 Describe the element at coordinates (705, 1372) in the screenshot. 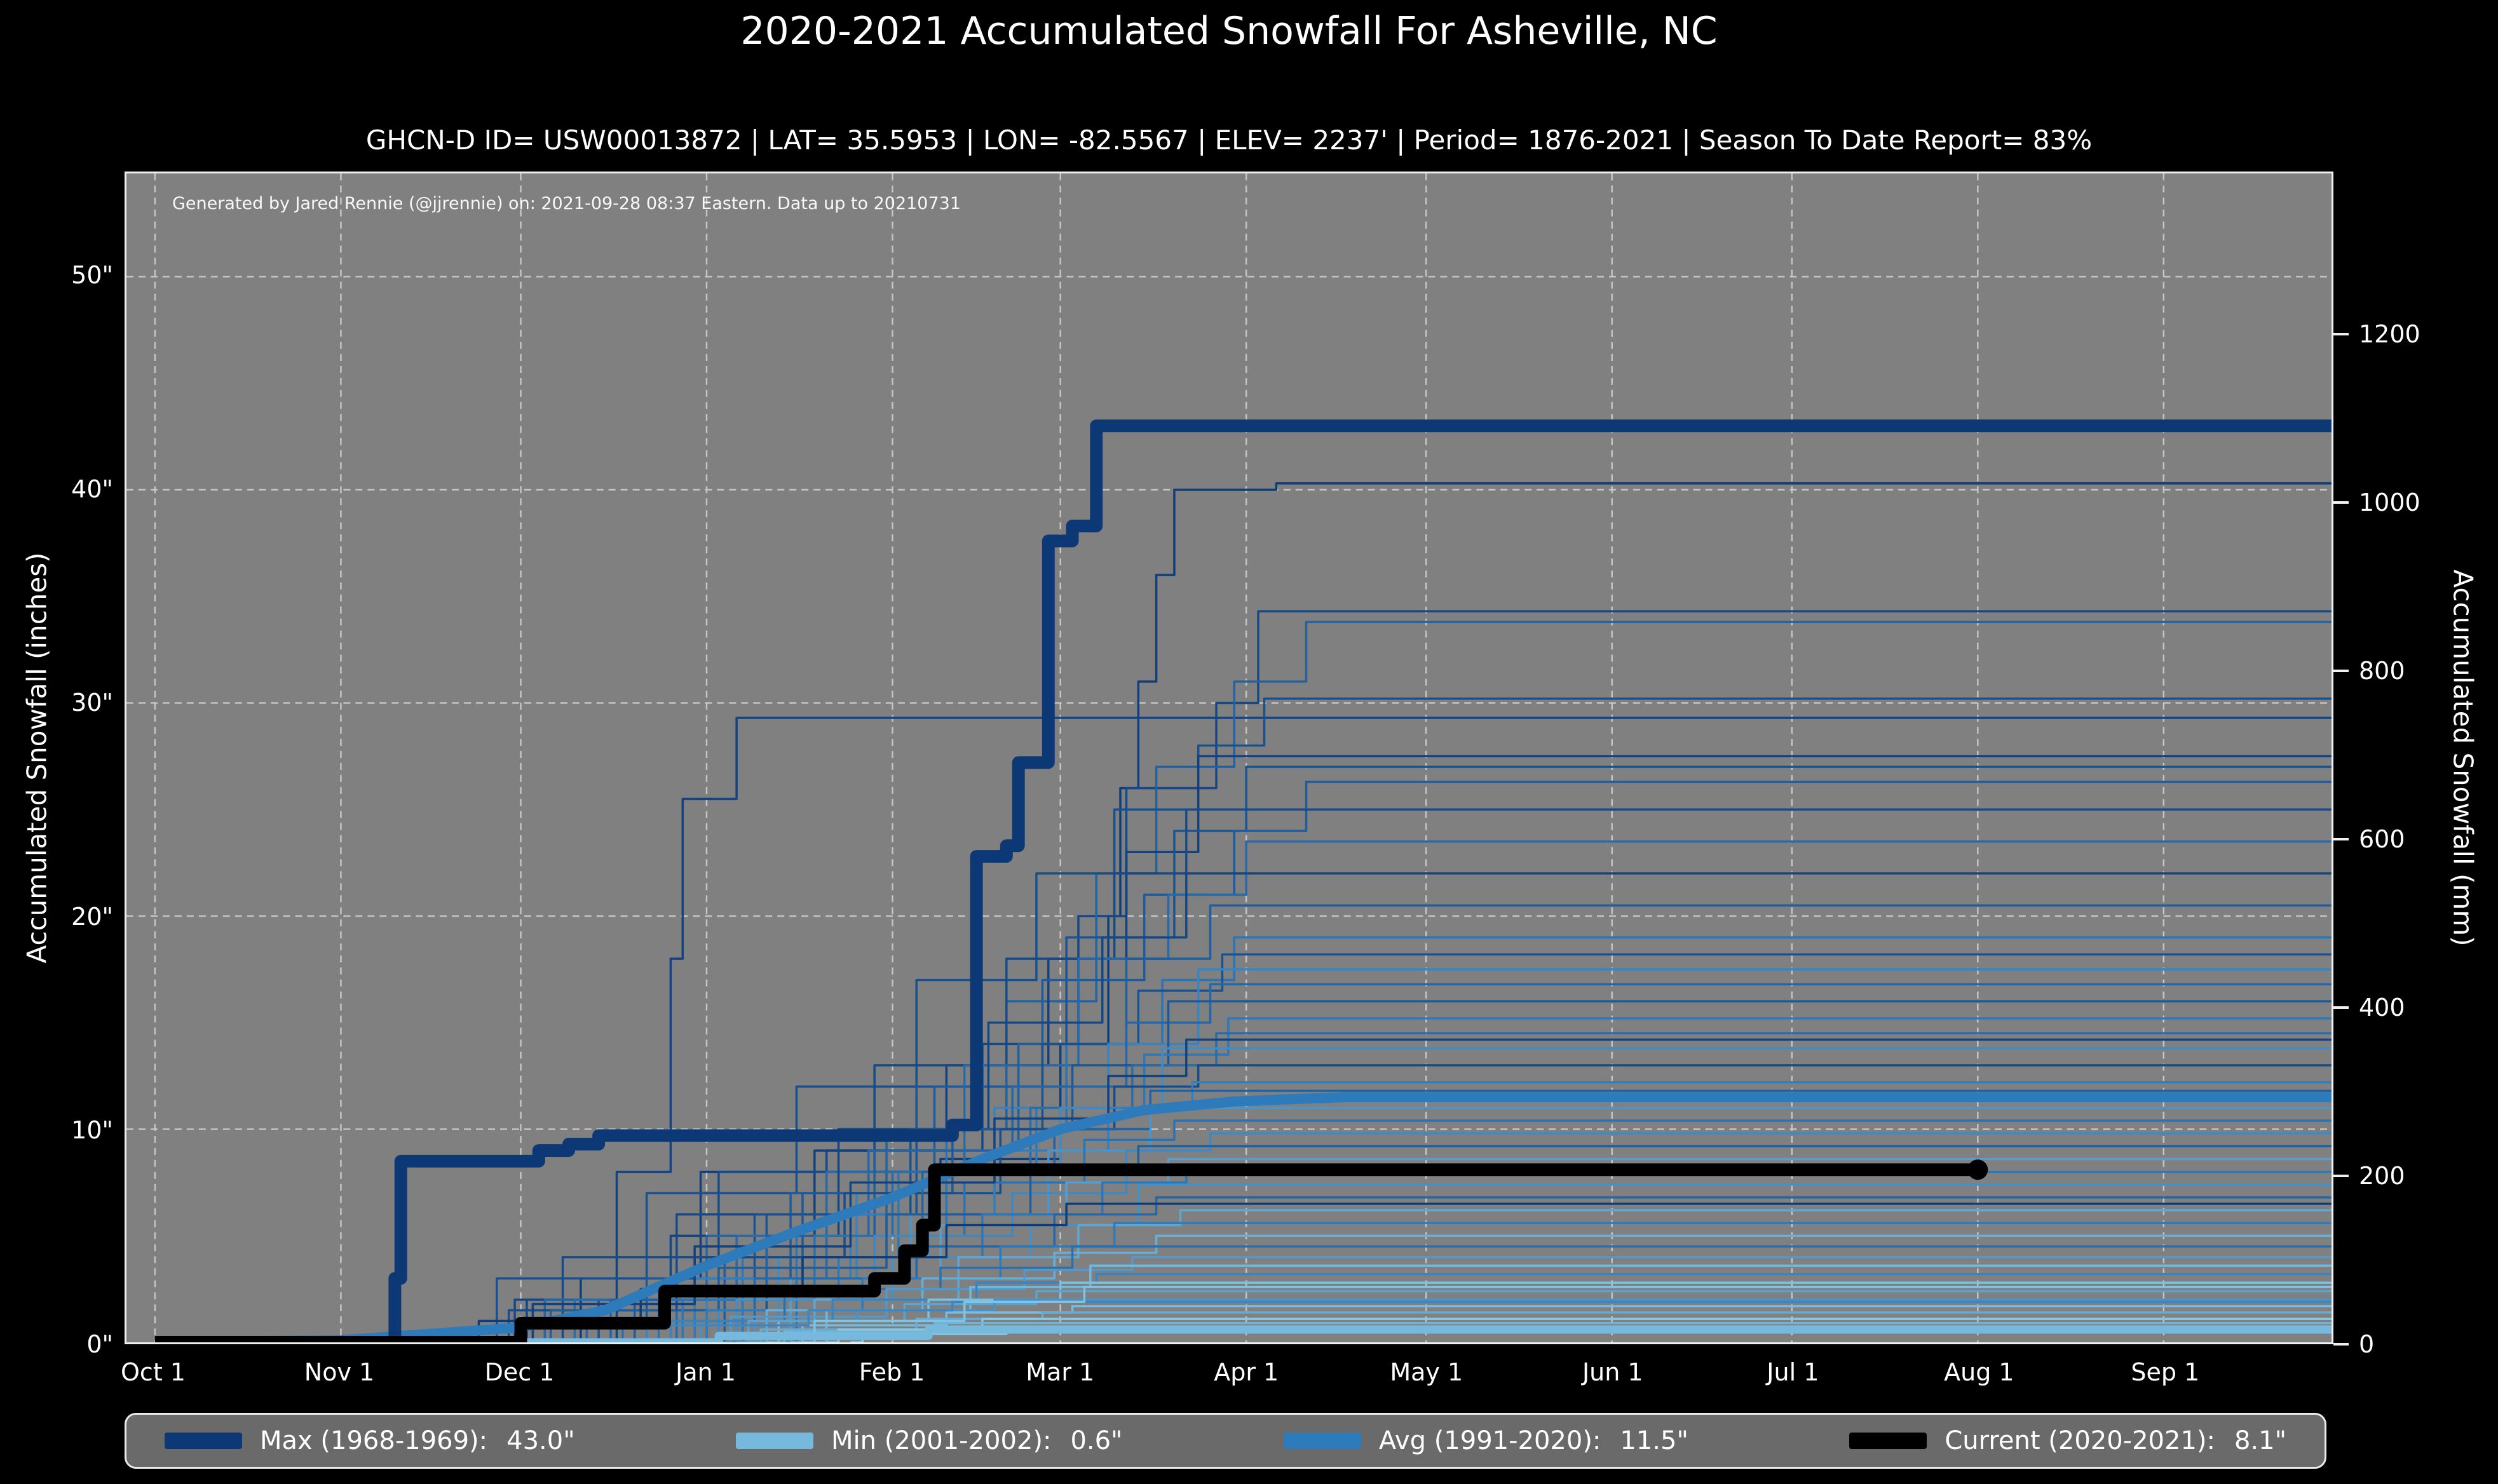

I see `month-tick-label: Jan 1` at that location.